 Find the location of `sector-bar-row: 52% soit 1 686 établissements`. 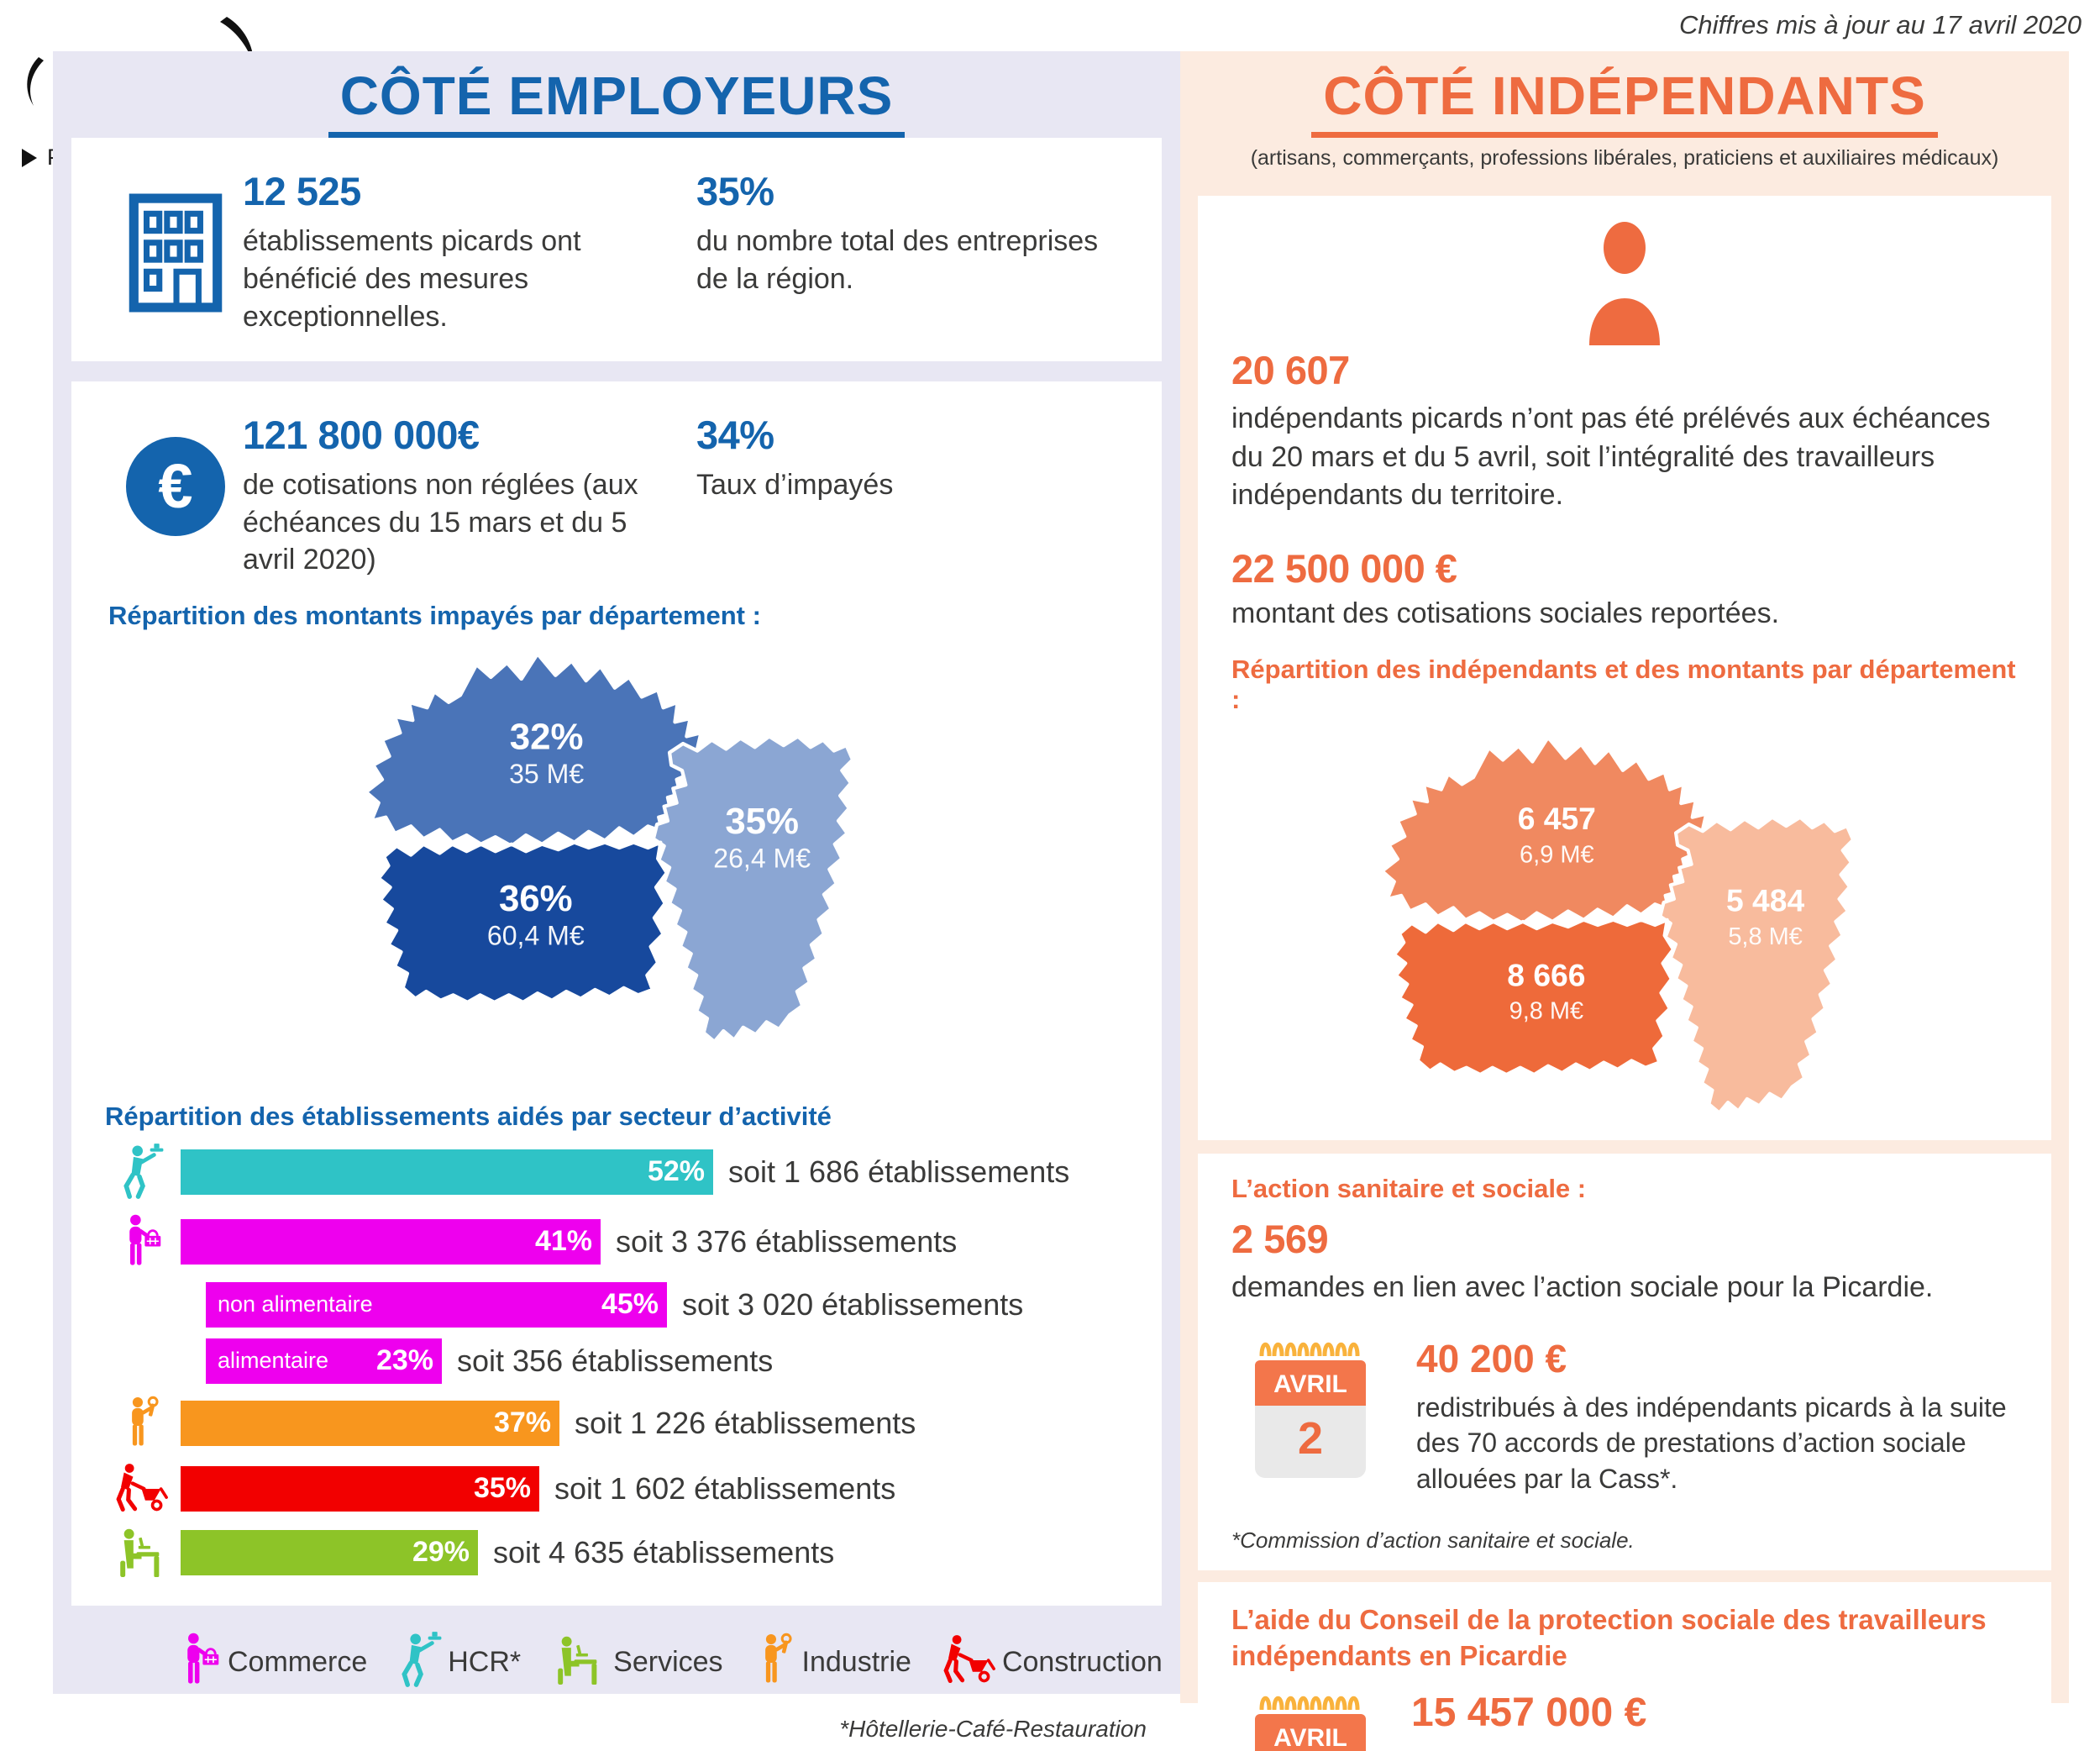

sector-bar-row: 52% soit 1 686 établissements is located at coordinates (616, 1172).